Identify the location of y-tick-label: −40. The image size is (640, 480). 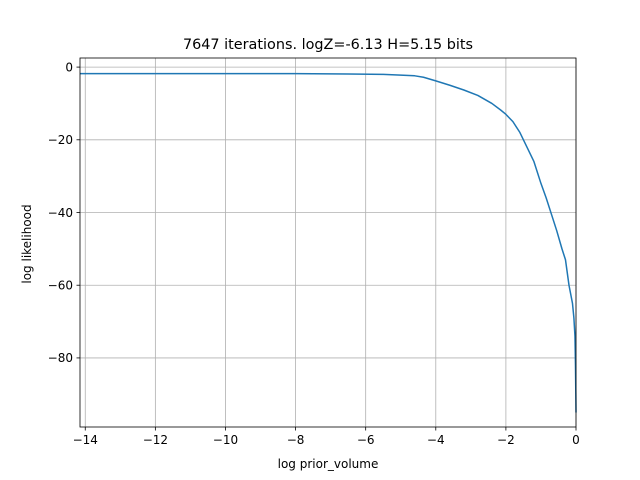
(60, 213).